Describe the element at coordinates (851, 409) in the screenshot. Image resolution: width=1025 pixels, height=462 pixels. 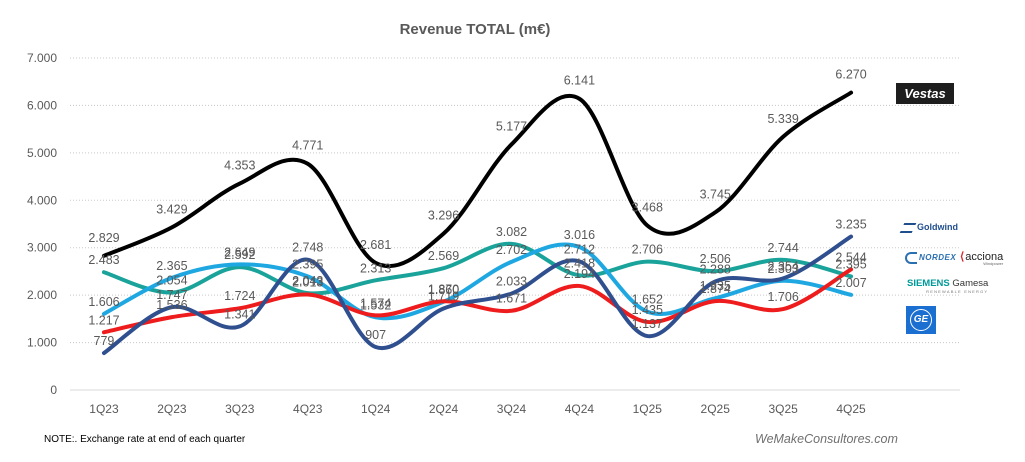
I see `x-tick-label: 4Q25` at that location.